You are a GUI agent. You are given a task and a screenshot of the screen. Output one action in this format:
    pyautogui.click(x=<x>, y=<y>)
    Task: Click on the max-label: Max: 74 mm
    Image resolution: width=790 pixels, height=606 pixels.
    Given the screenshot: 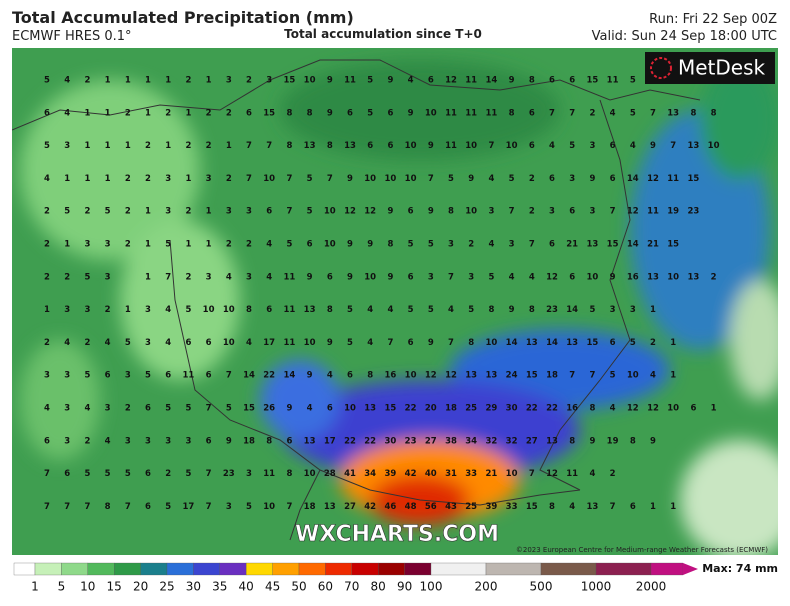 What is the action you would take?
    pyautogui.click(x=740, y=568)
    